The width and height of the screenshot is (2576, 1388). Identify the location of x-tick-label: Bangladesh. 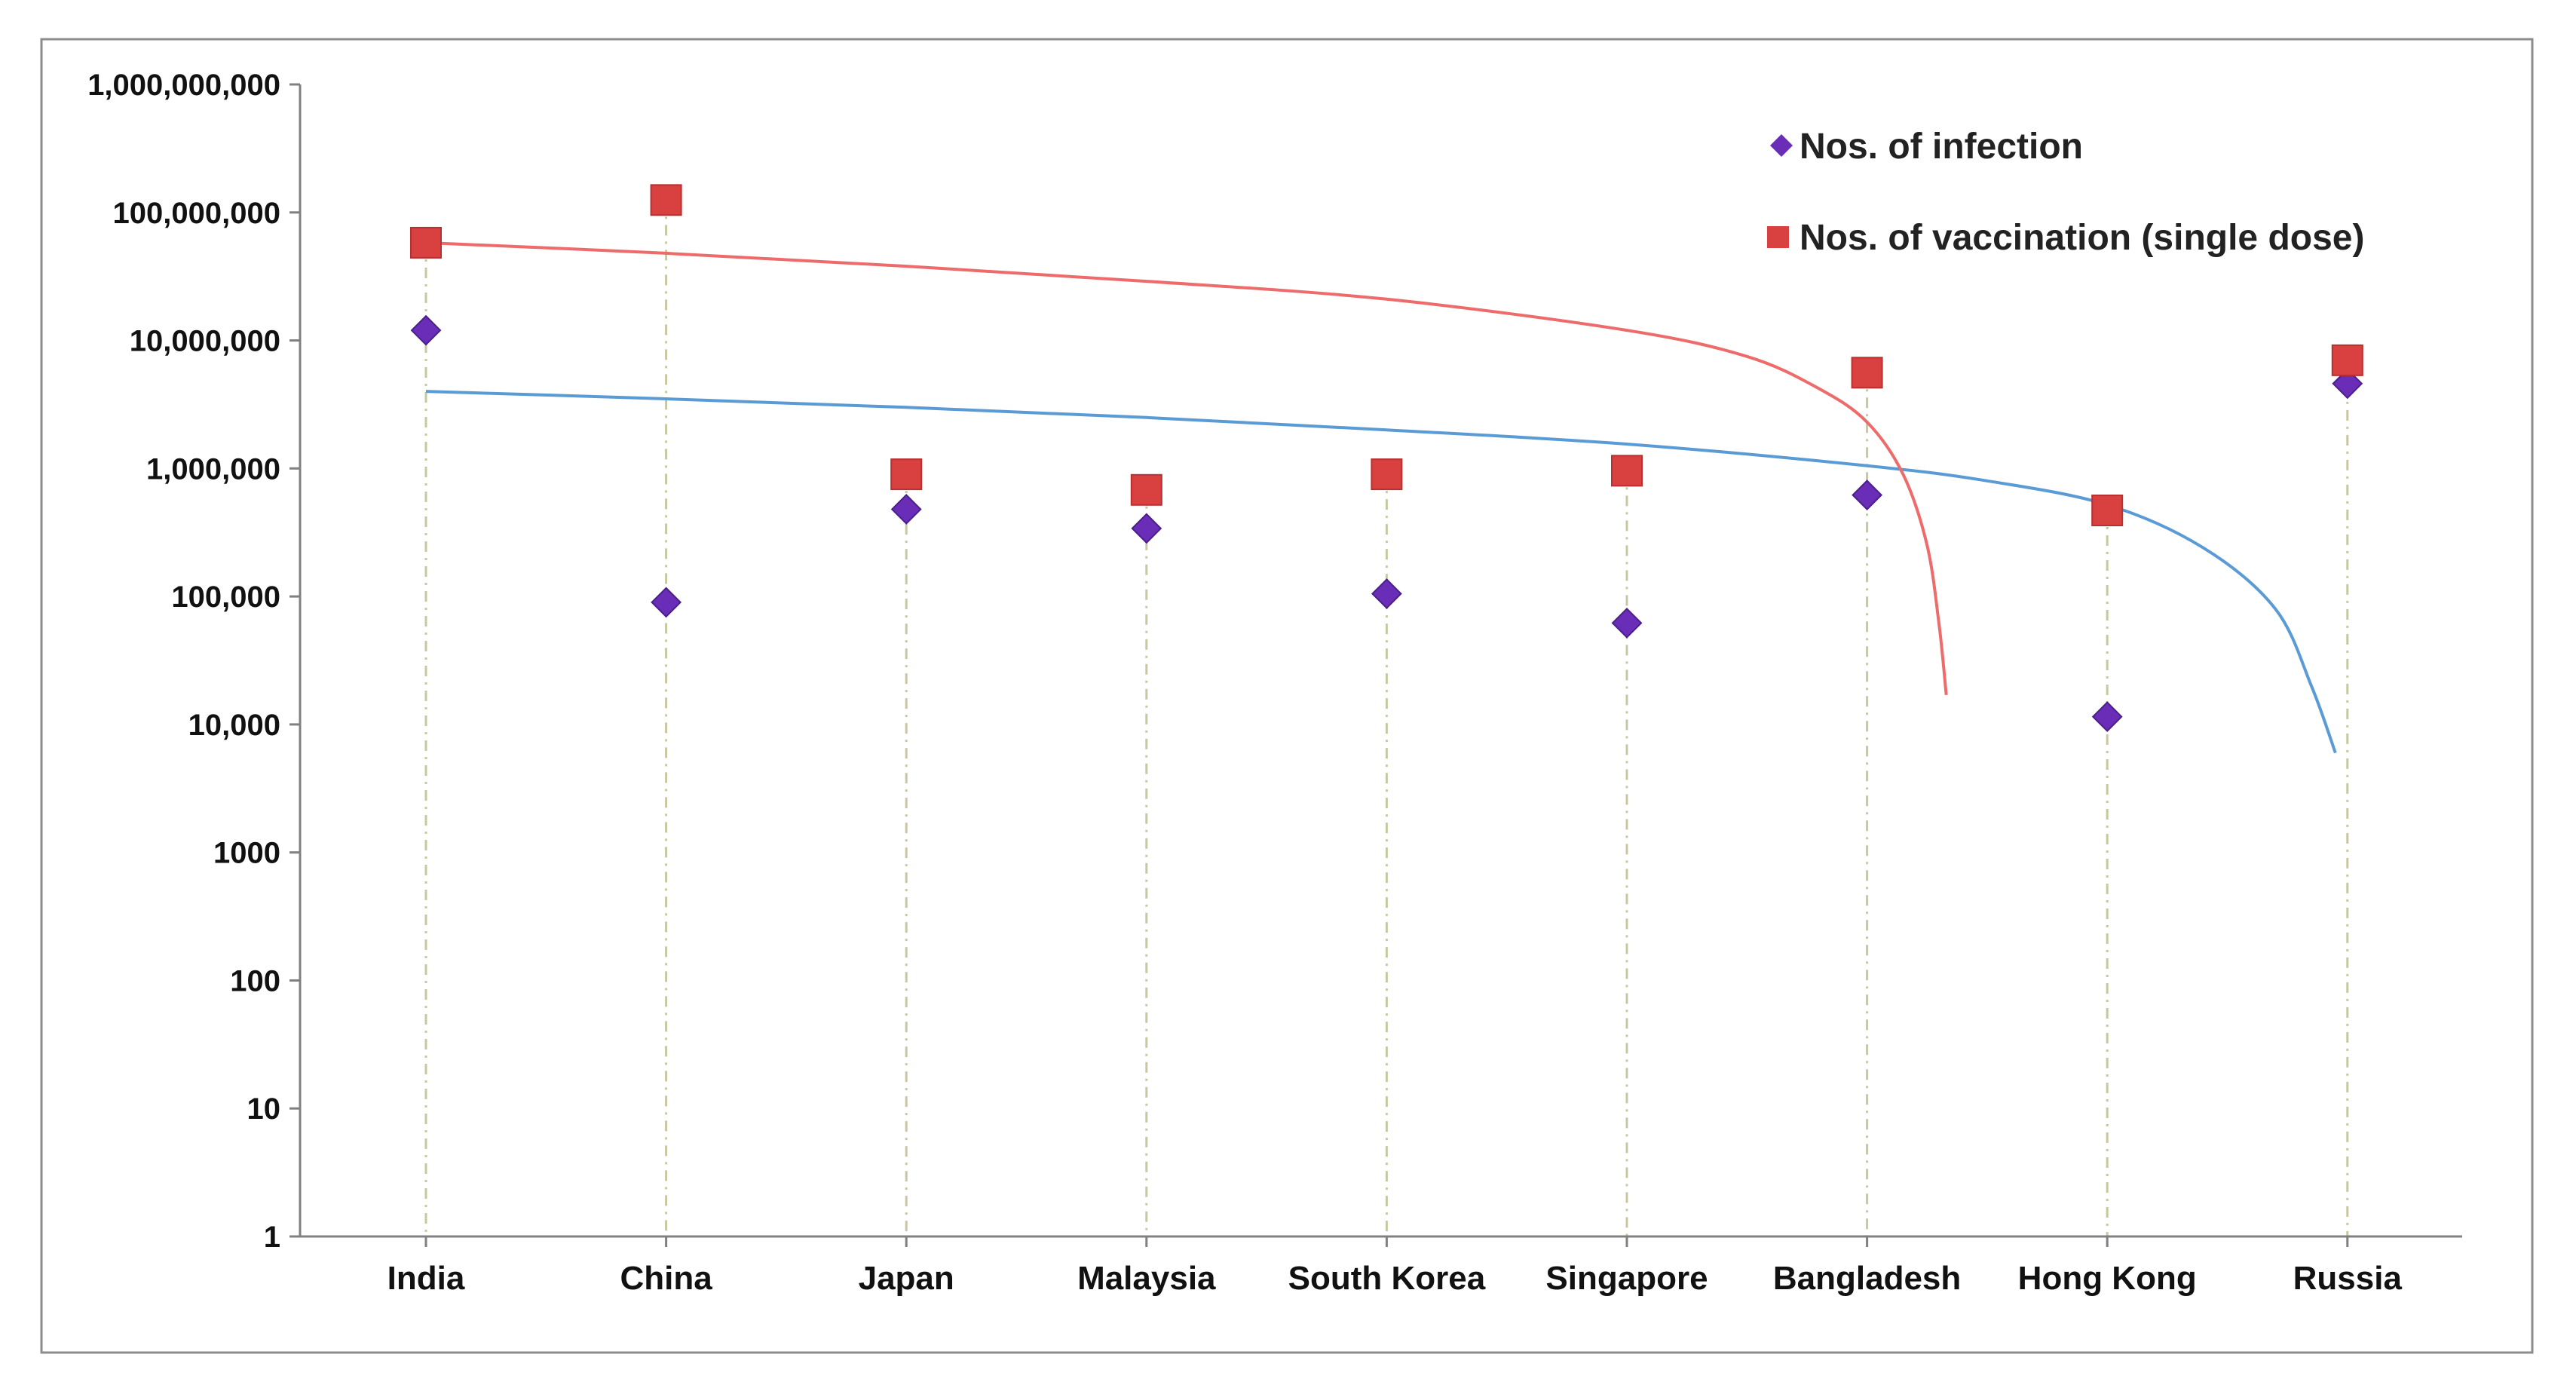
(1867, 1278).